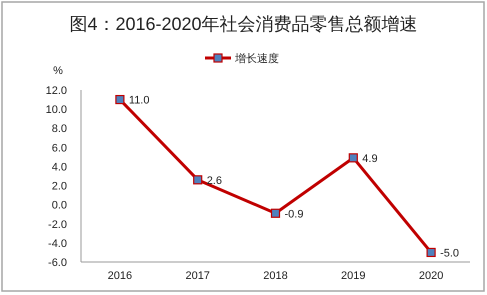 This screenshot has width=487, height=295. I want to click on chart-title: 图4：2016-2020年社会消费品零售总额增速, so click(243, 24).